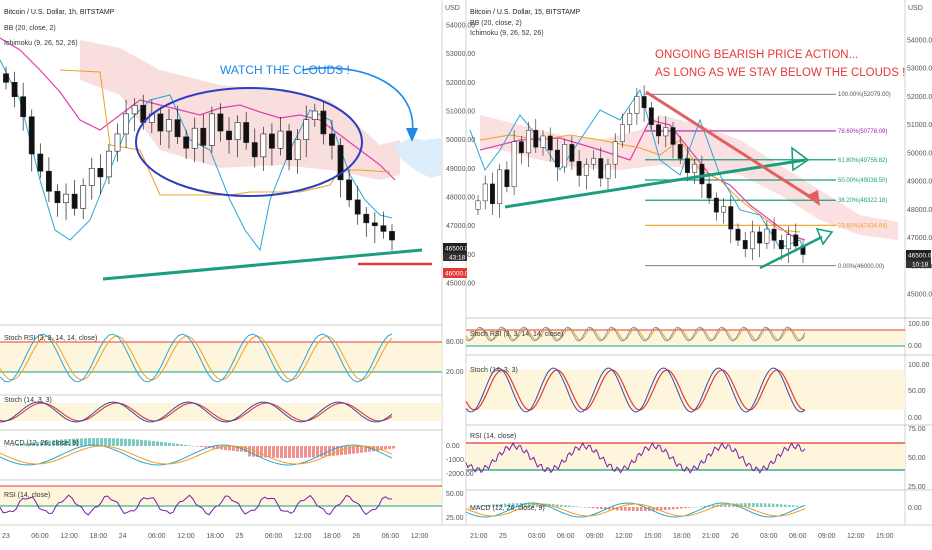 This screenshot has width=932, height=550. Describe the element at coordinates (824, 236) in the screenshot. I see `right-short-arrowhead` at that location.